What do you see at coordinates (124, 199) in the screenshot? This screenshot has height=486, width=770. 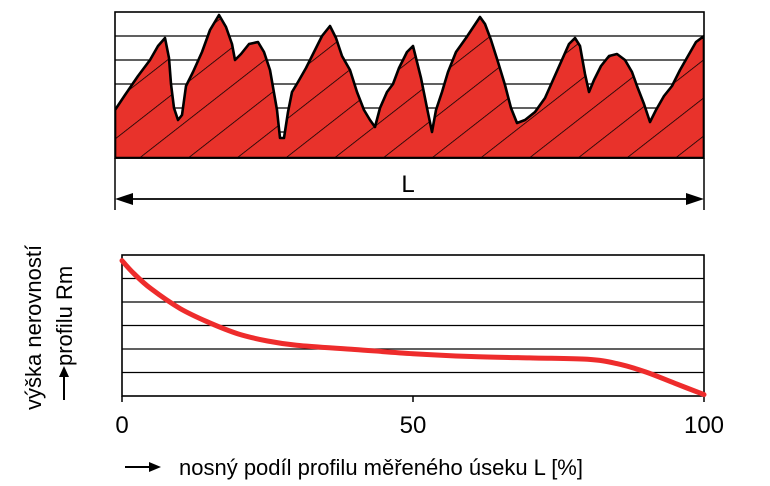 I see `dimension-arrow-left-icon` at bounding box center [124, 199].